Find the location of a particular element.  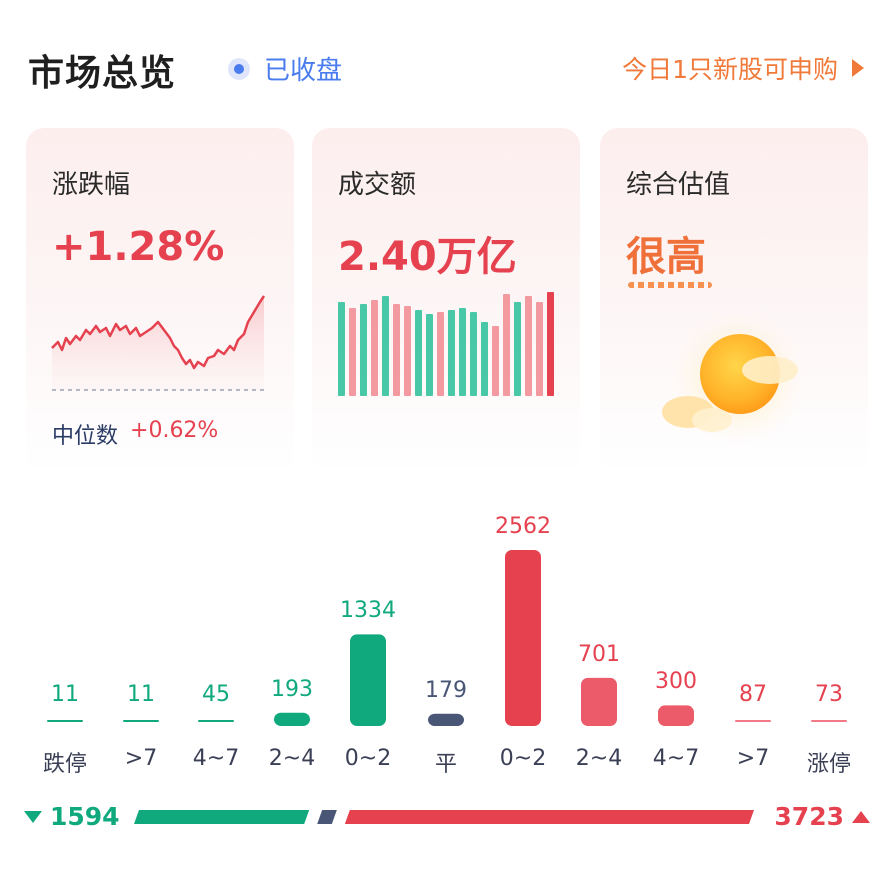

valuation-label: 综合估值 is located at coordinates (678, 185).